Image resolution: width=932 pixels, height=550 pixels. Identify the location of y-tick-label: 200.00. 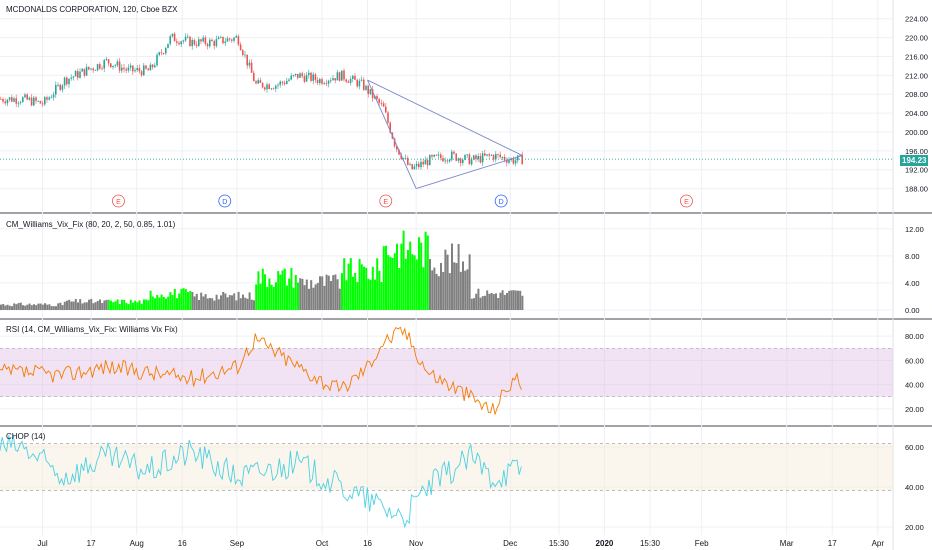
(916, 132).